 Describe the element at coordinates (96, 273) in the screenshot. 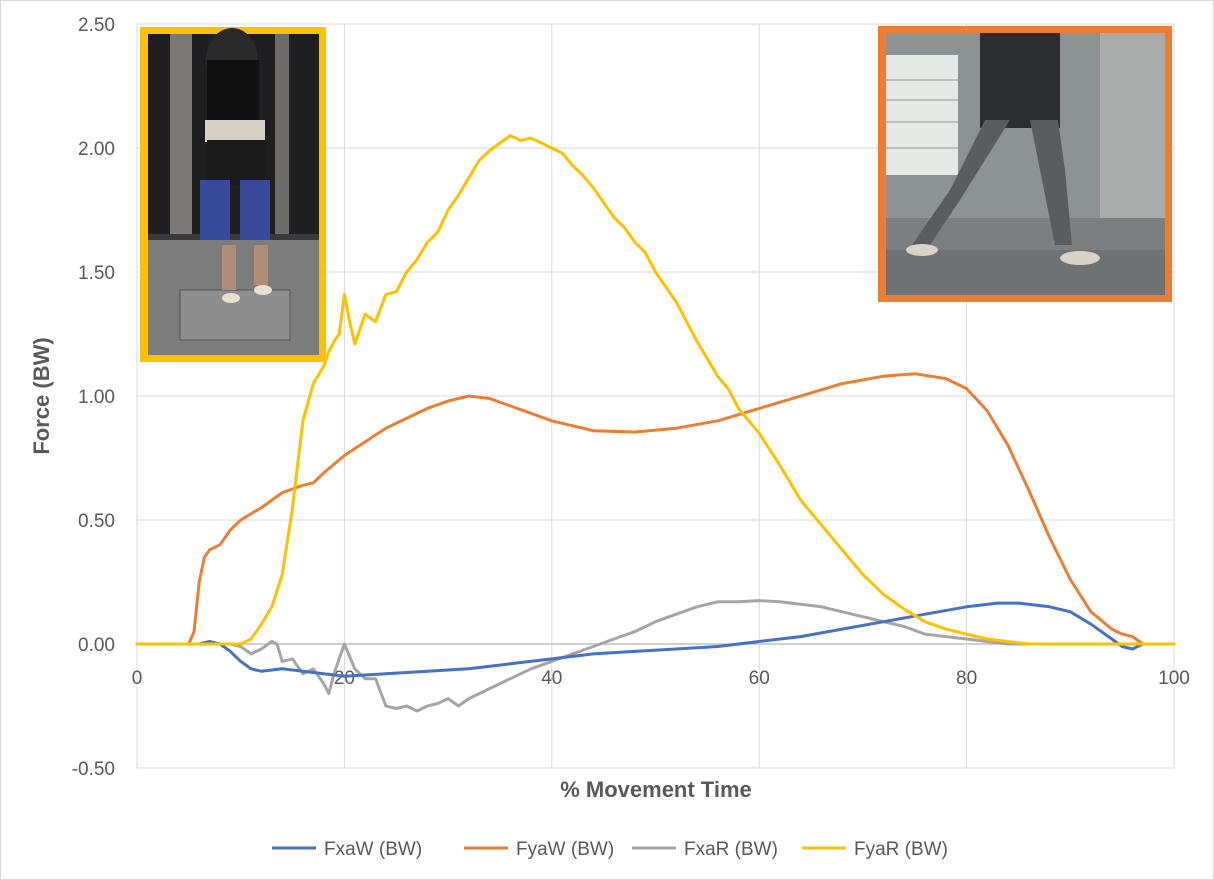

I see `y-tick-label: 1.50` at that location.